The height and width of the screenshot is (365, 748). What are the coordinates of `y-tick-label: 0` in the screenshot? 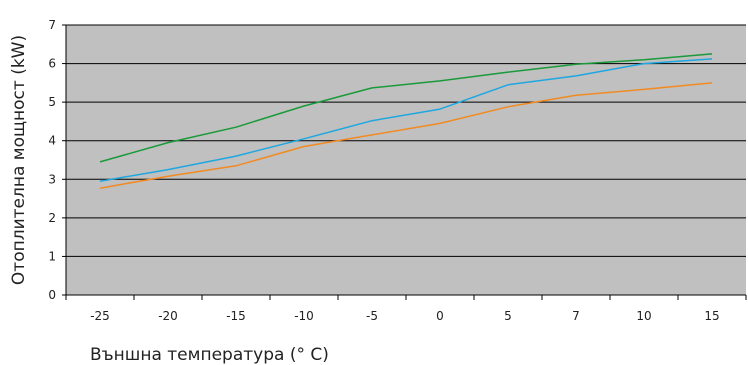 It's located at (52, 295).